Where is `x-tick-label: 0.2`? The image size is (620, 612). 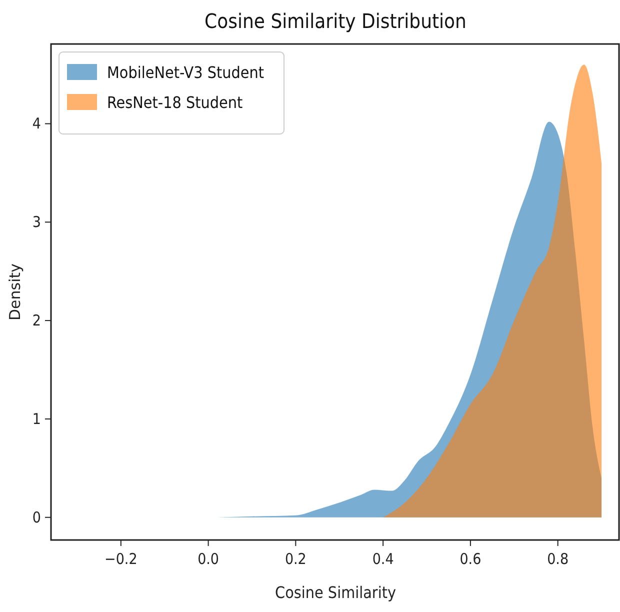
x-tick-label: 0.2 is located at coordinates (295, 559).